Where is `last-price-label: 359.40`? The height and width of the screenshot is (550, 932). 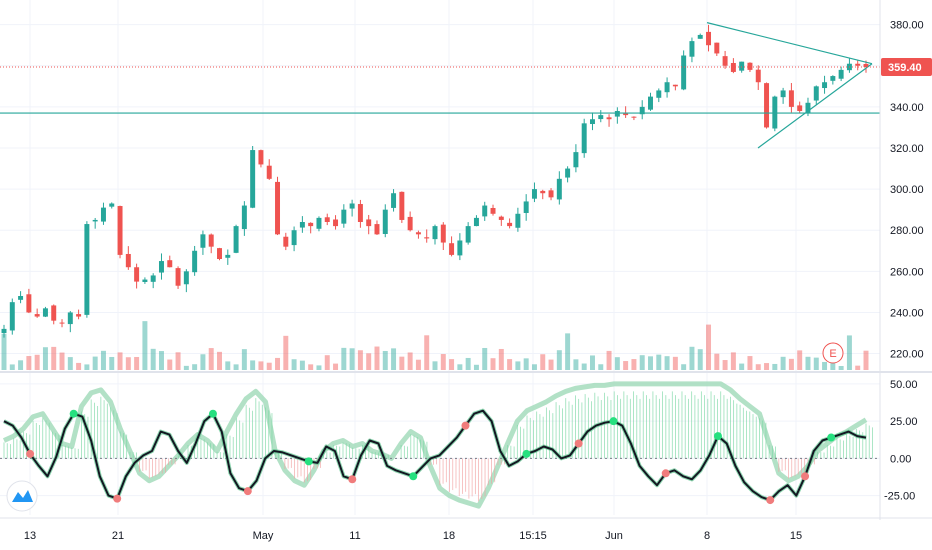 last-price-label: 359.40 is located at coordinates (905, 68).